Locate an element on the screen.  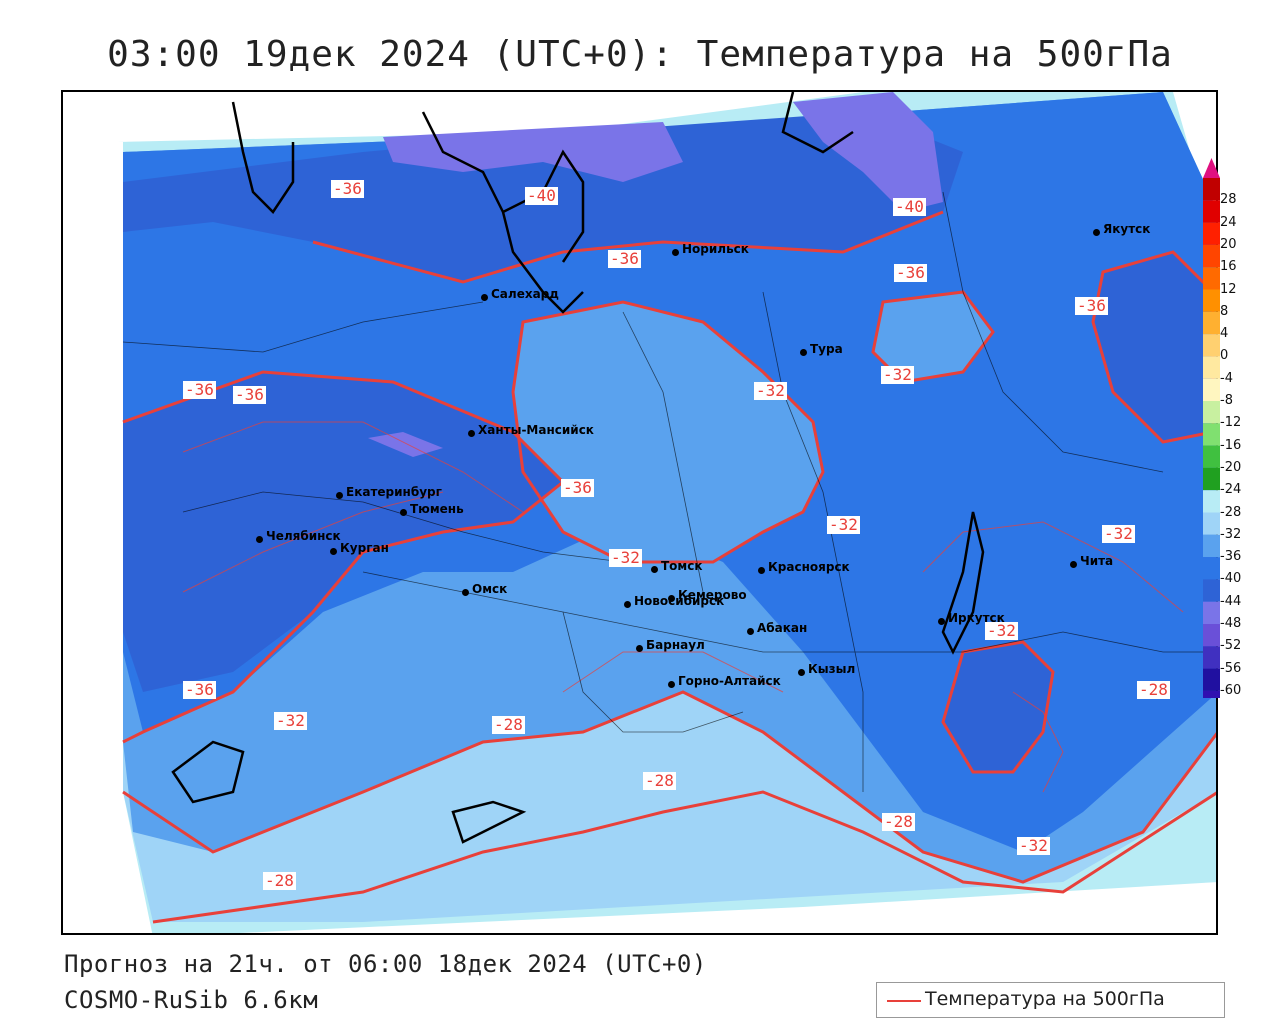
colorbar-tick: 20 is located at coordinates (1228, 244).